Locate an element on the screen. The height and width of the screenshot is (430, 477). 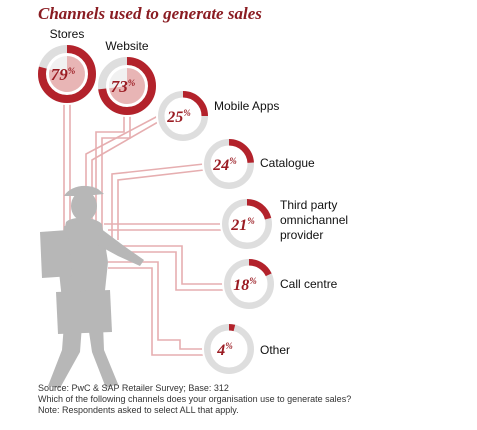
donut-mobile-apps: 25% is located at coordinates (183, 116).